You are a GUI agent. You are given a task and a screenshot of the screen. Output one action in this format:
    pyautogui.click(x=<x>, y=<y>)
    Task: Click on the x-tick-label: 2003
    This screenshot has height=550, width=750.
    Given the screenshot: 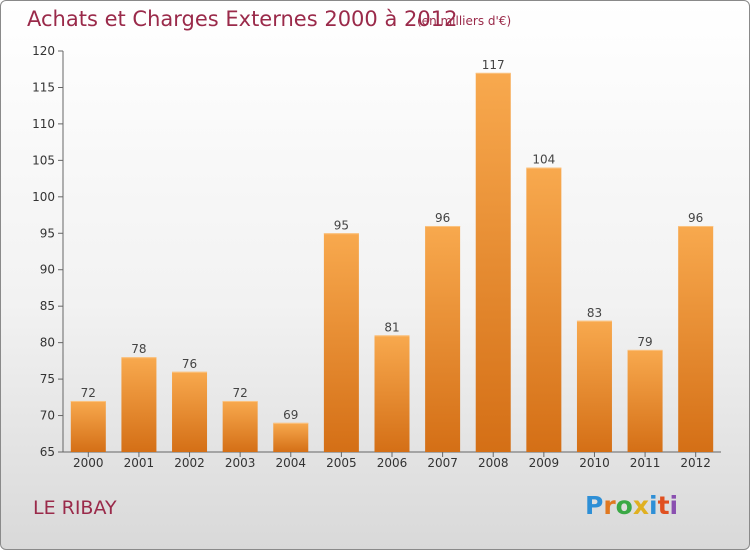 What is the action you would take?
    pyautogui.click(x=240, y=463)
    